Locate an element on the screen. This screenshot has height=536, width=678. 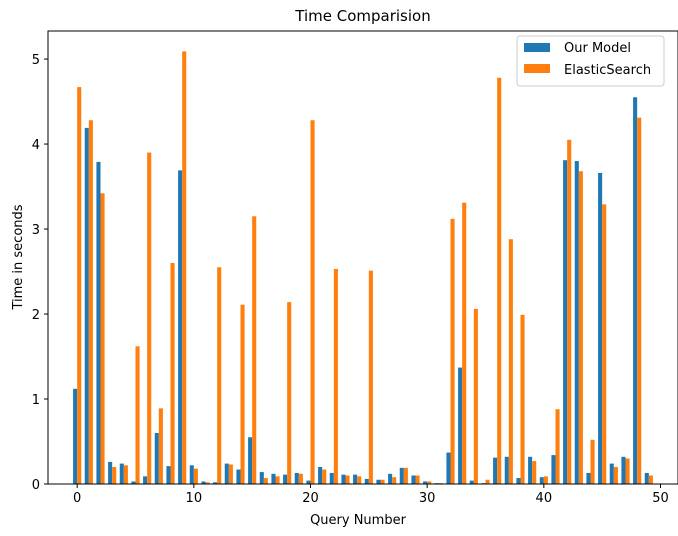
x-tick-label-40: 40 is located at coordinates (544, 498).